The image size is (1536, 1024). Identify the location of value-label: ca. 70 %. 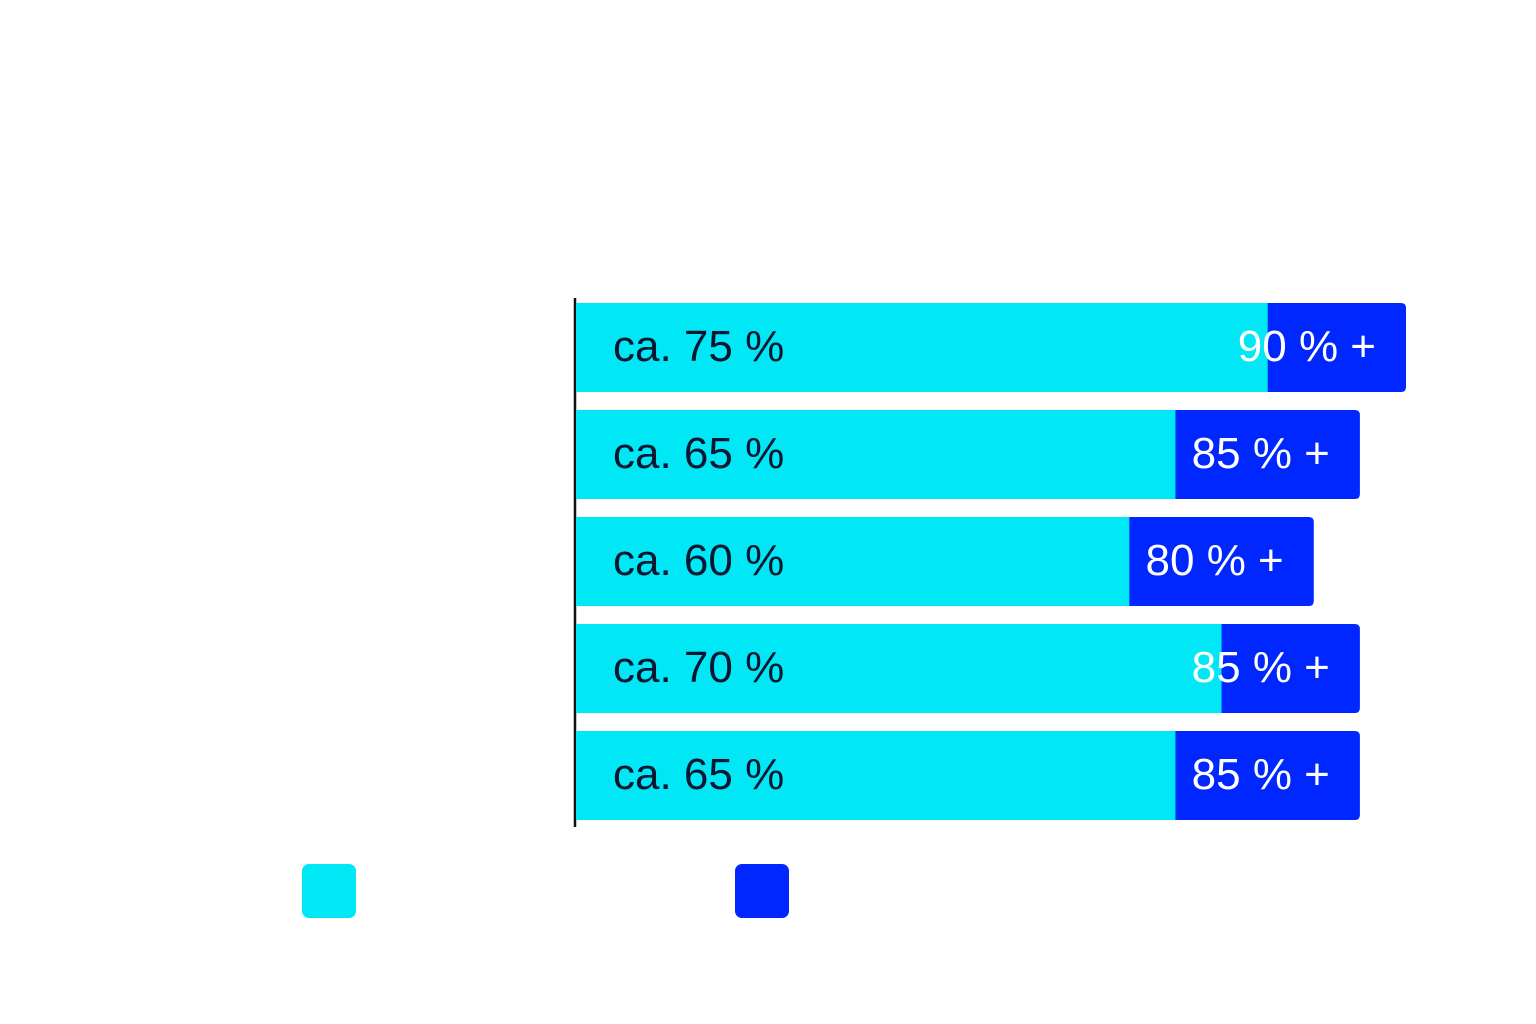
(698, 667).